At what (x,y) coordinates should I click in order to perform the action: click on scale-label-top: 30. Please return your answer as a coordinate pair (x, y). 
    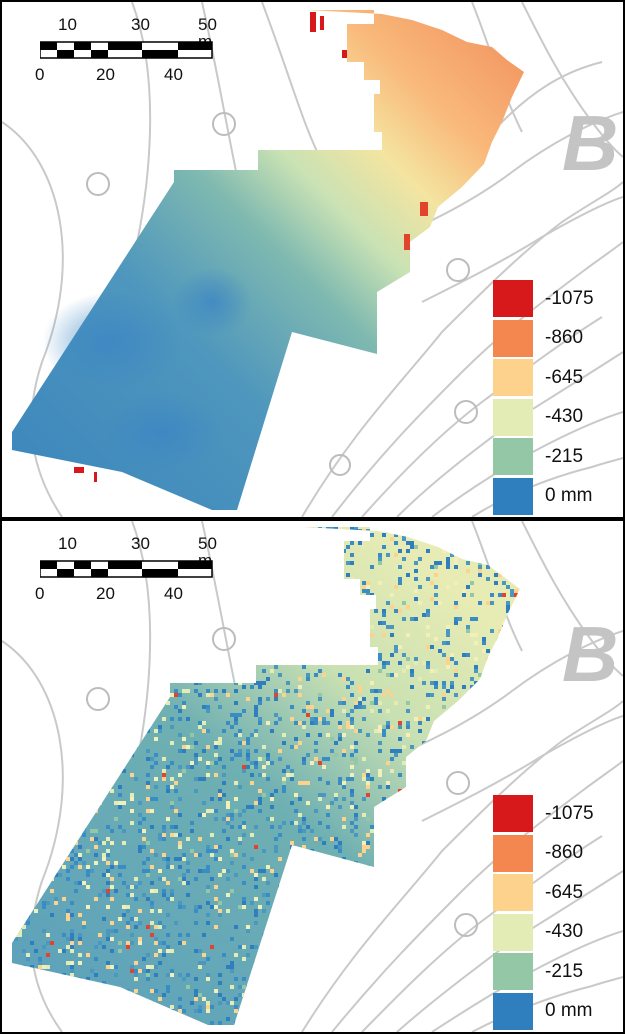
    Looking at the image, I should click on (140, 543).